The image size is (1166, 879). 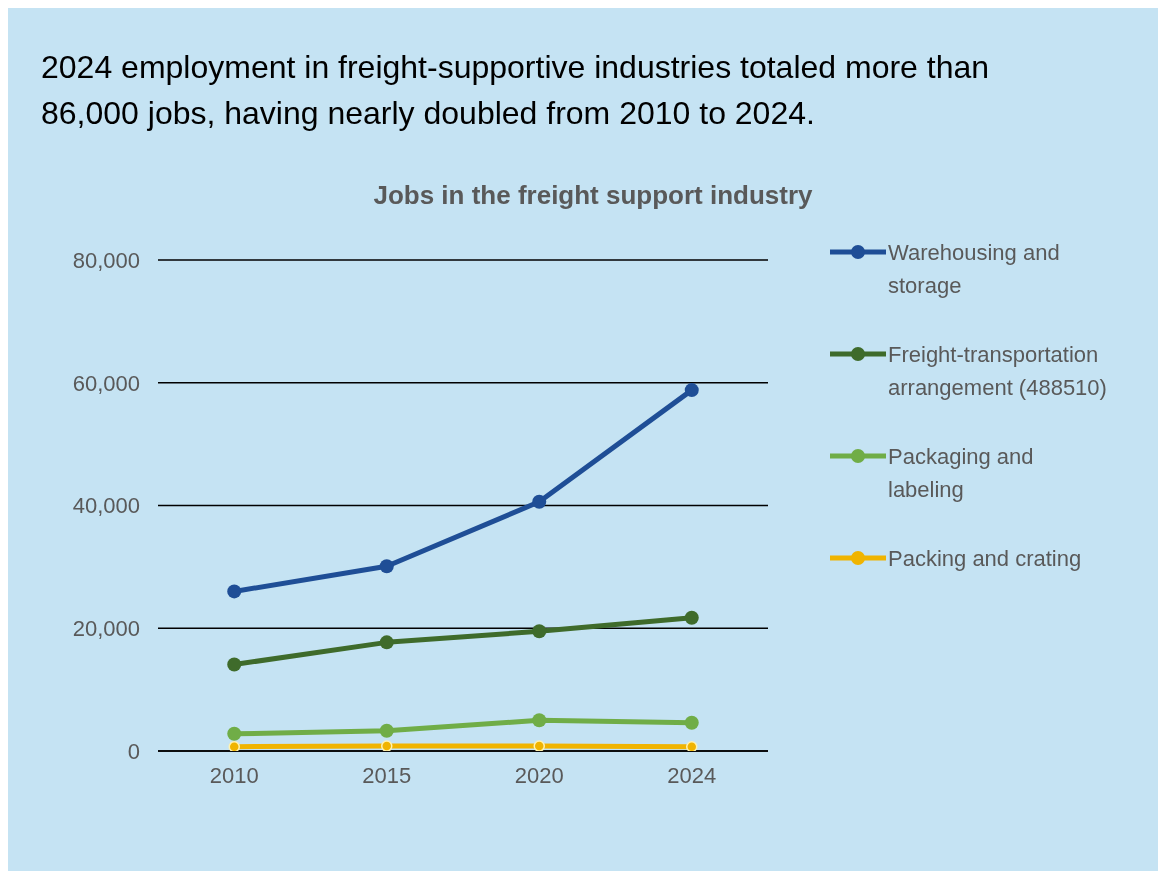 What do you see at coordinates (539, 775) in the screenshot?
I see `x-tick-label: 2020` at bounding box center [539, 775].